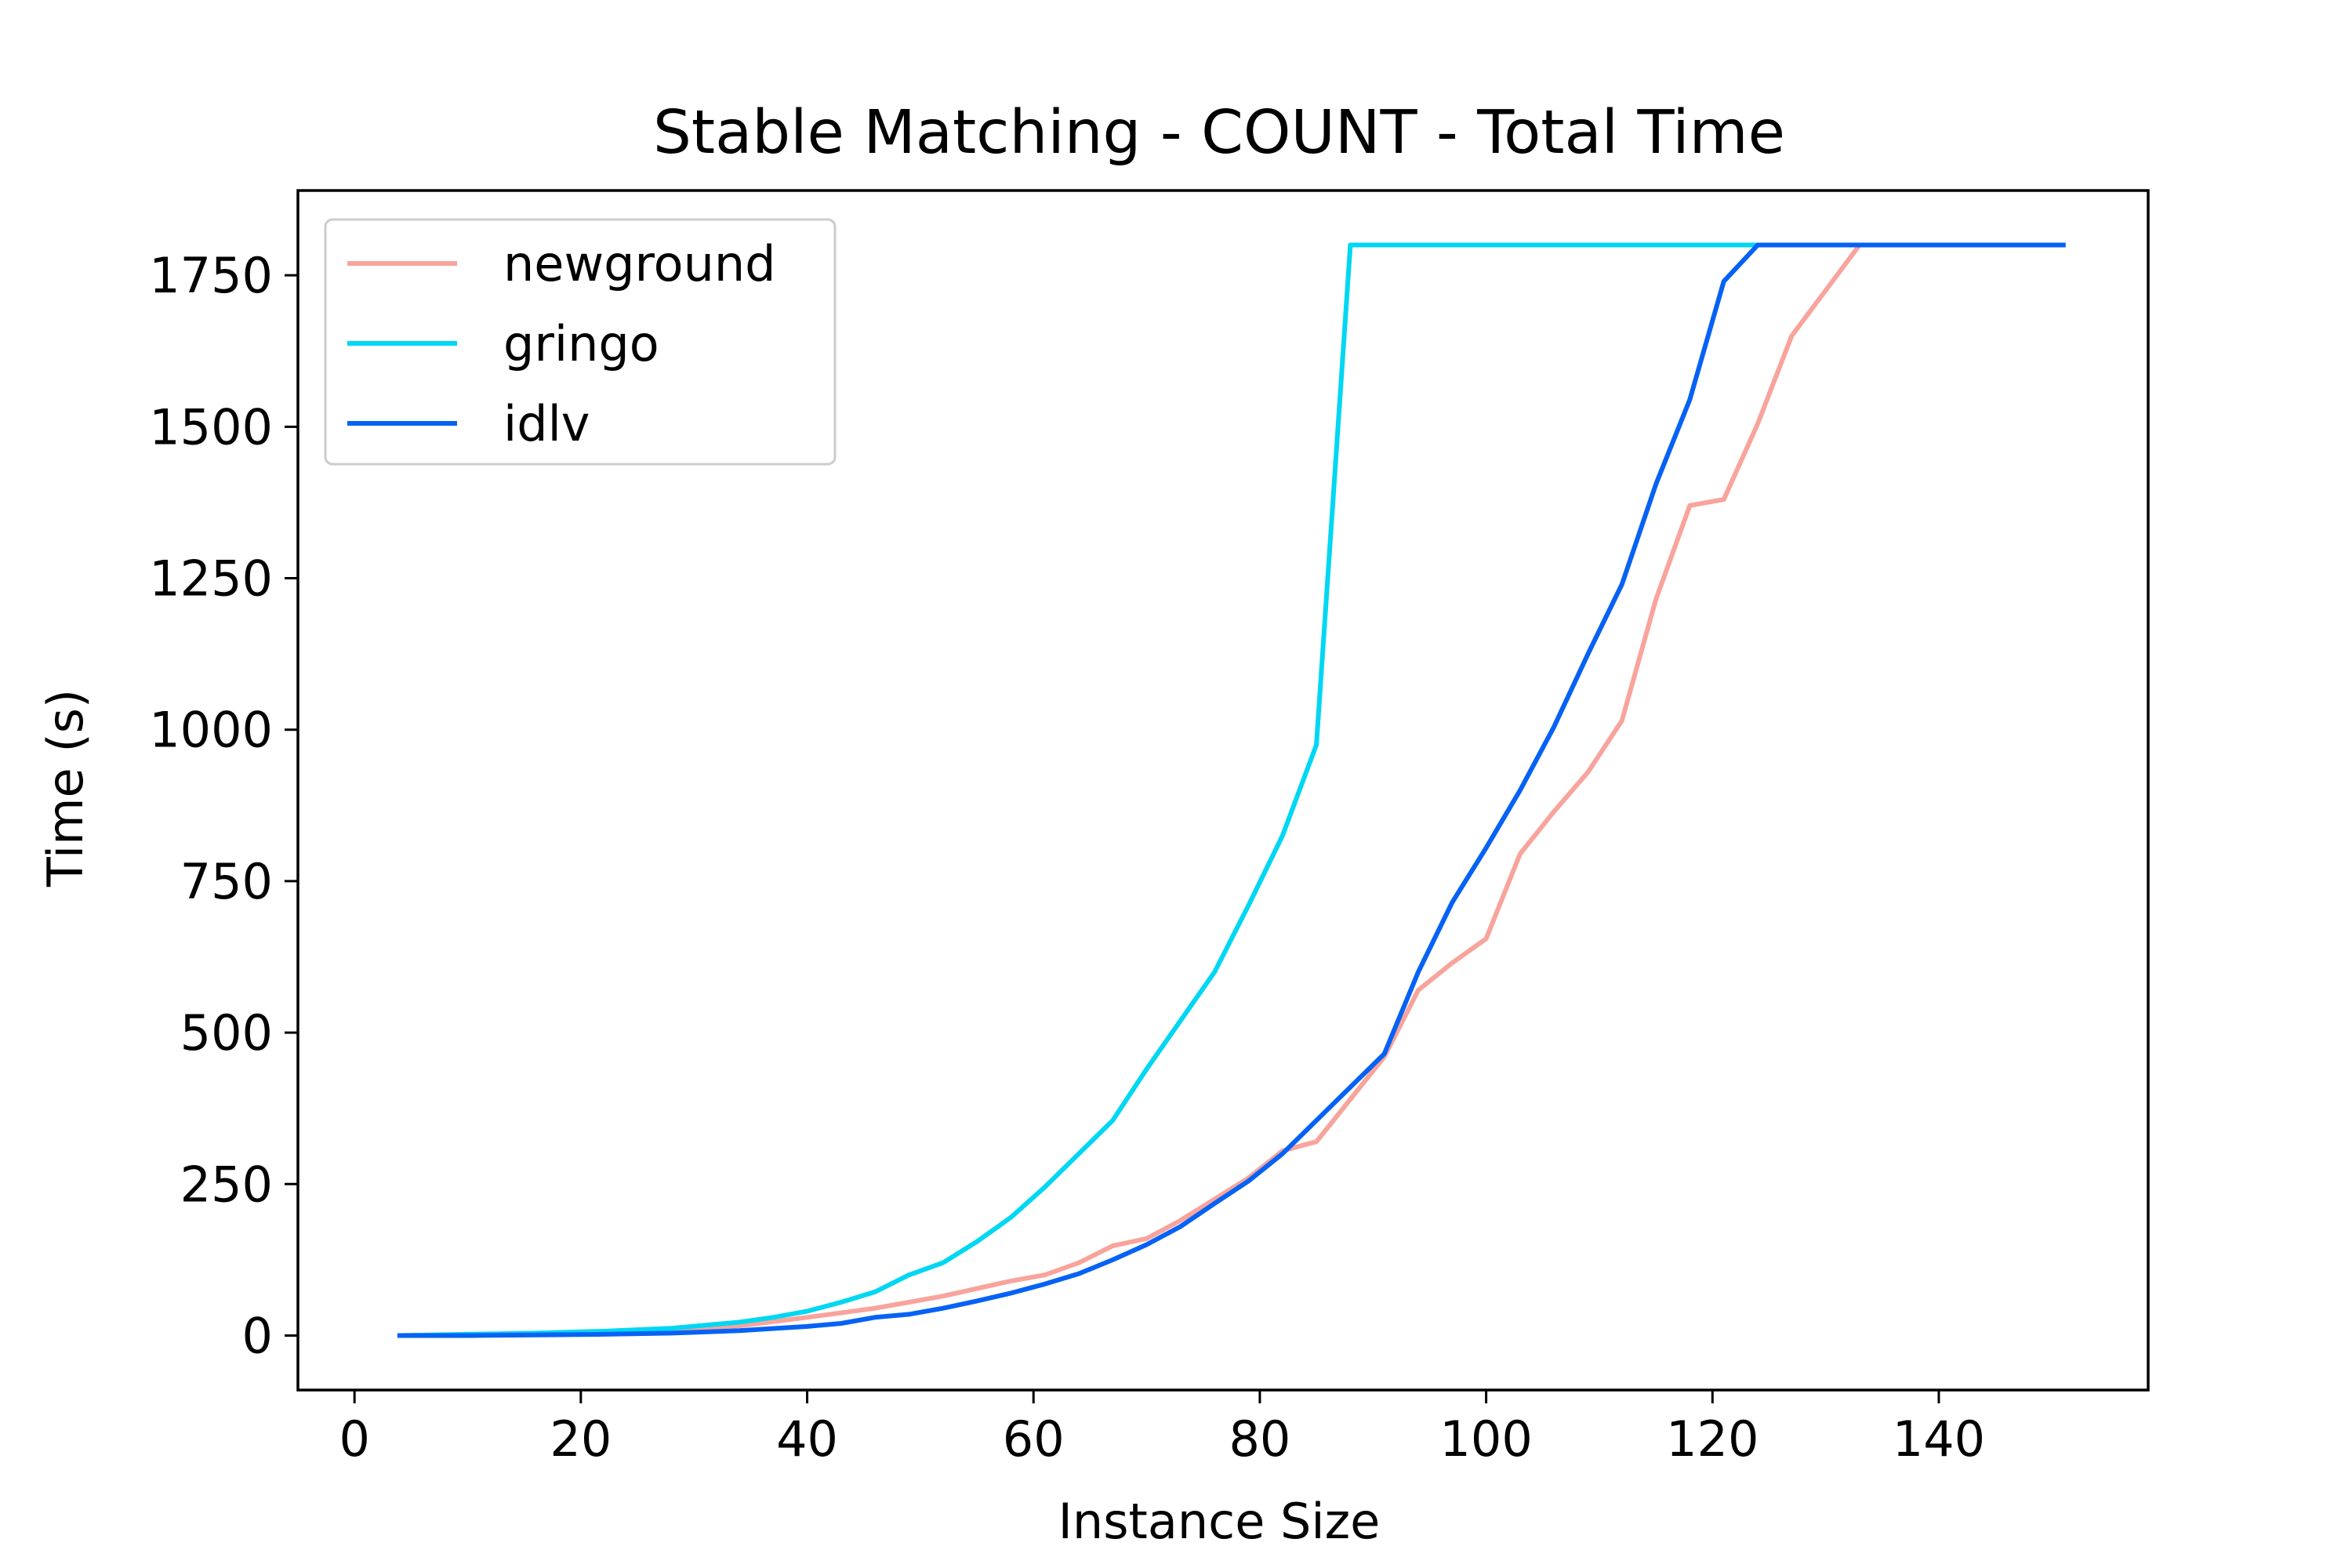 Image resolution: width=2352 pixels, height=1568 pixels. Describe the element at coordinates (227, 1184) in the screenshot. I see `y-tick-label: 250` at that location.